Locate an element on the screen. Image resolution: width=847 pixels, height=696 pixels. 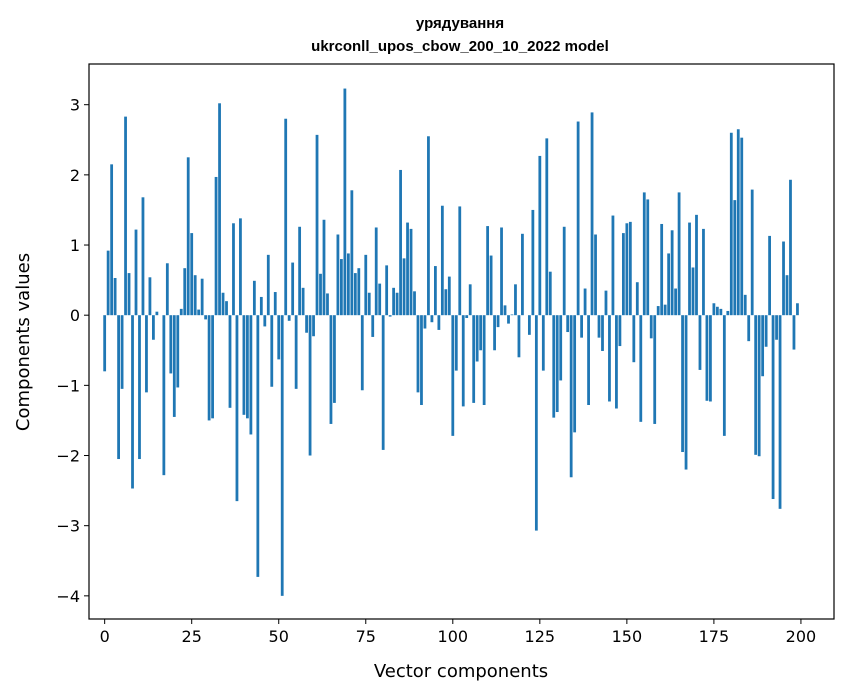
y-axis-label: Components values is located at coordinates (23, 342).